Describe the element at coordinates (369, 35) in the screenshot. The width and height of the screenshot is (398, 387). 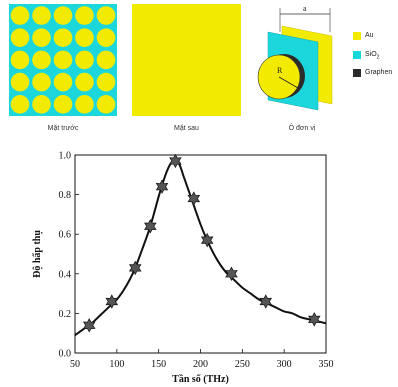
I see `legend-label-au: Au` at that location.